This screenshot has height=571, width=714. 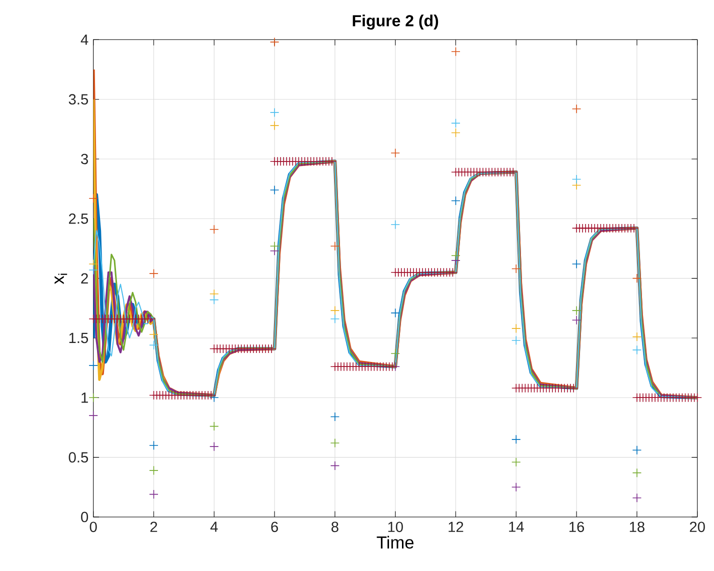 What do you see at coordinates (395, 542) in the screenshot?
I see `x-axis-title: Time` at bounding box center [395, 542].